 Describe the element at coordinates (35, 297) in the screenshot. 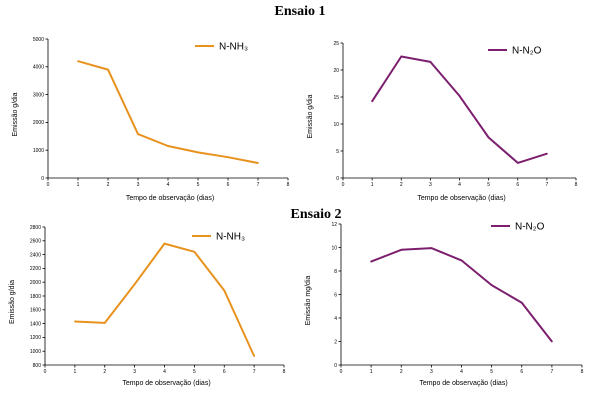

I see `y-tick-label: 1800` at that location.